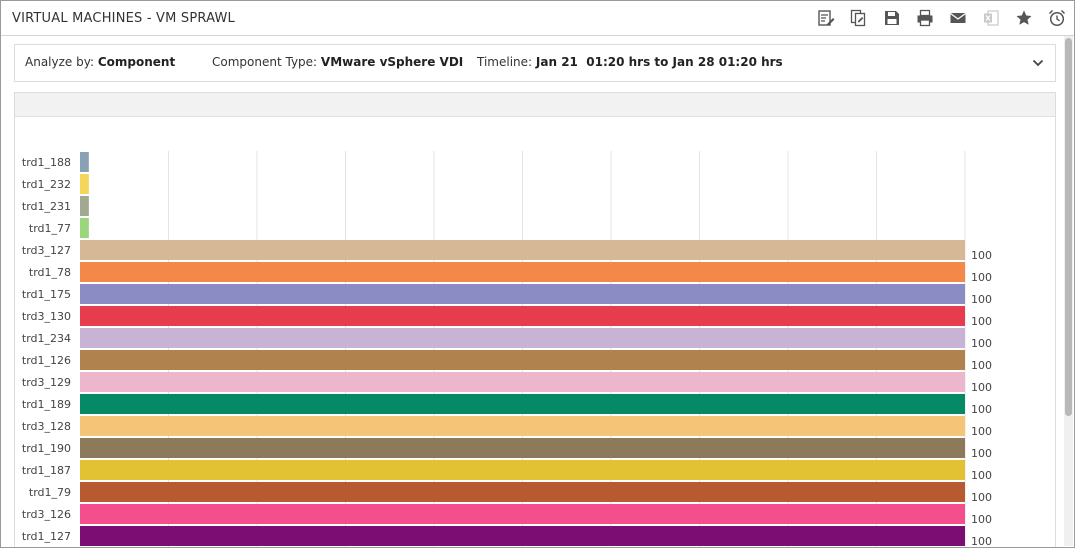  Describe the element at coordinates (46, 206) in the screenshot. I see `category-label: trd1_231` at that location.